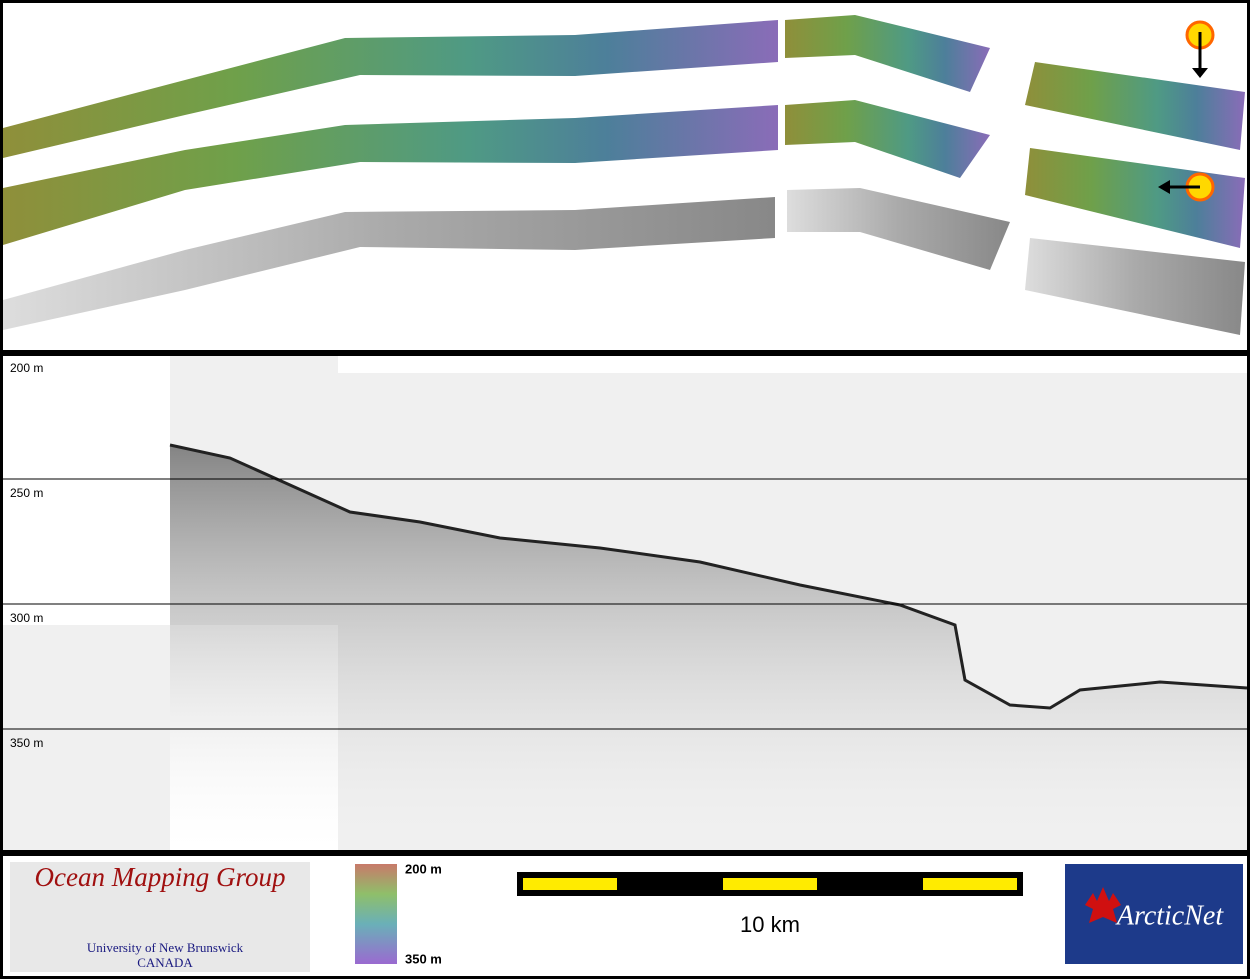 Image resolution: width=1250 pixels, height=979 pixels. I want to click on depth-label: 250 m, so click(26, 493).